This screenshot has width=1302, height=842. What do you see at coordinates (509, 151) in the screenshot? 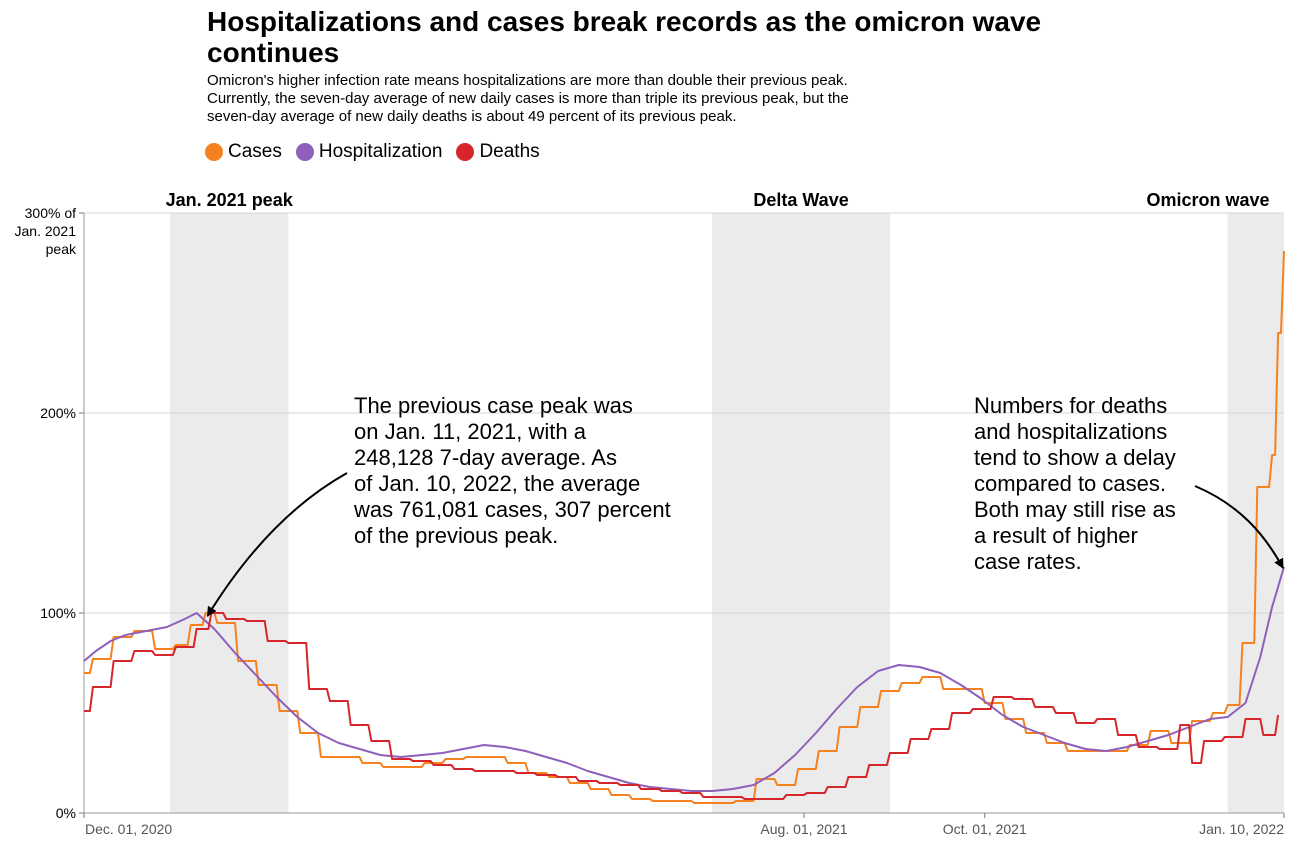
I see `legend-label-deaths: Deaths` at bounding box center [509, 151].